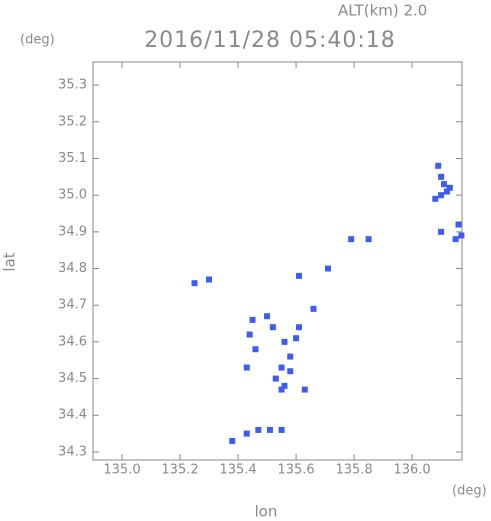  I want to click on y-tick-label: 34.3, so click(72, 451).